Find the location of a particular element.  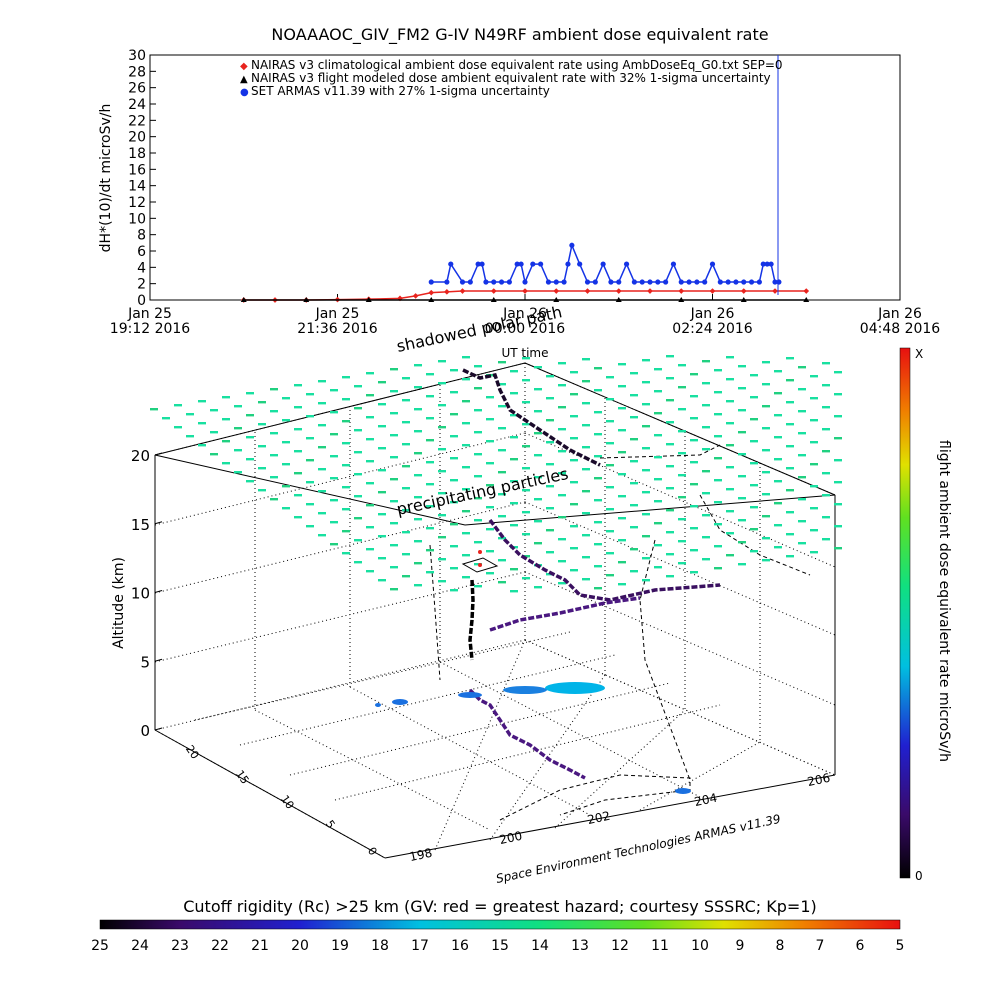

aircraft-red-marker is located at coordinates (480, 552).